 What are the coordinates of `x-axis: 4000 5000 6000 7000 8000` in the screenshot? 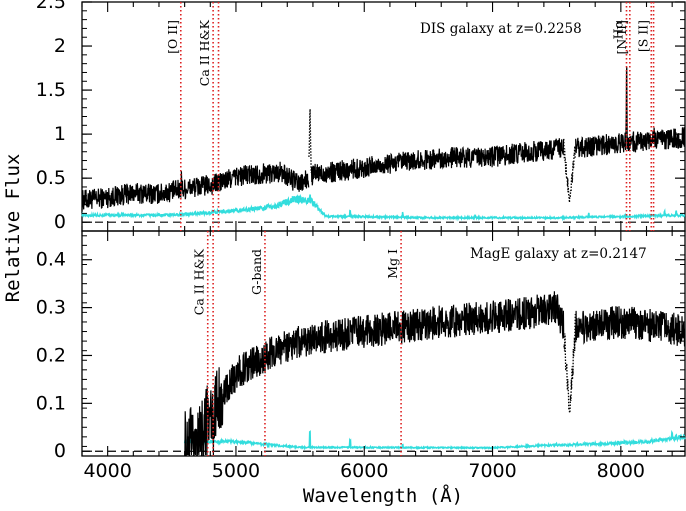 It's located at (364, 471).